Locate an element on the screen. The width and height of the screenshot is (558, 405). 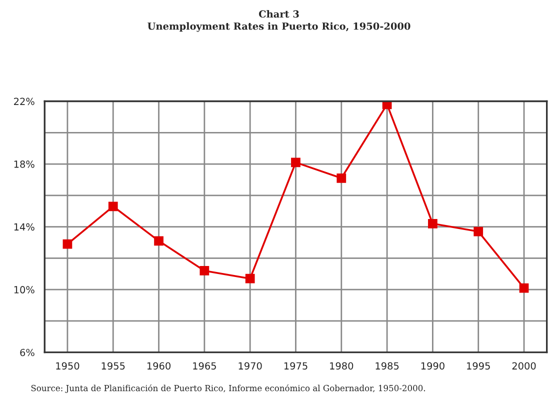
x-tick-label: 1950 is located at coordinates (68, 366).